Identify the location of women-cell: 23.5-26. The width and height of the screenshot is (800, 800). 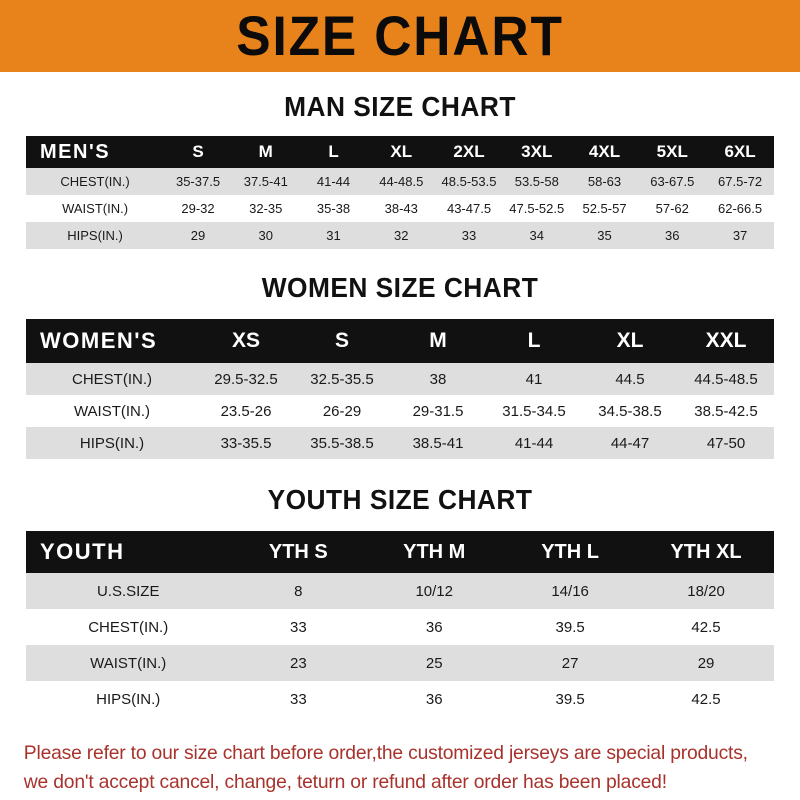
(246, 411).